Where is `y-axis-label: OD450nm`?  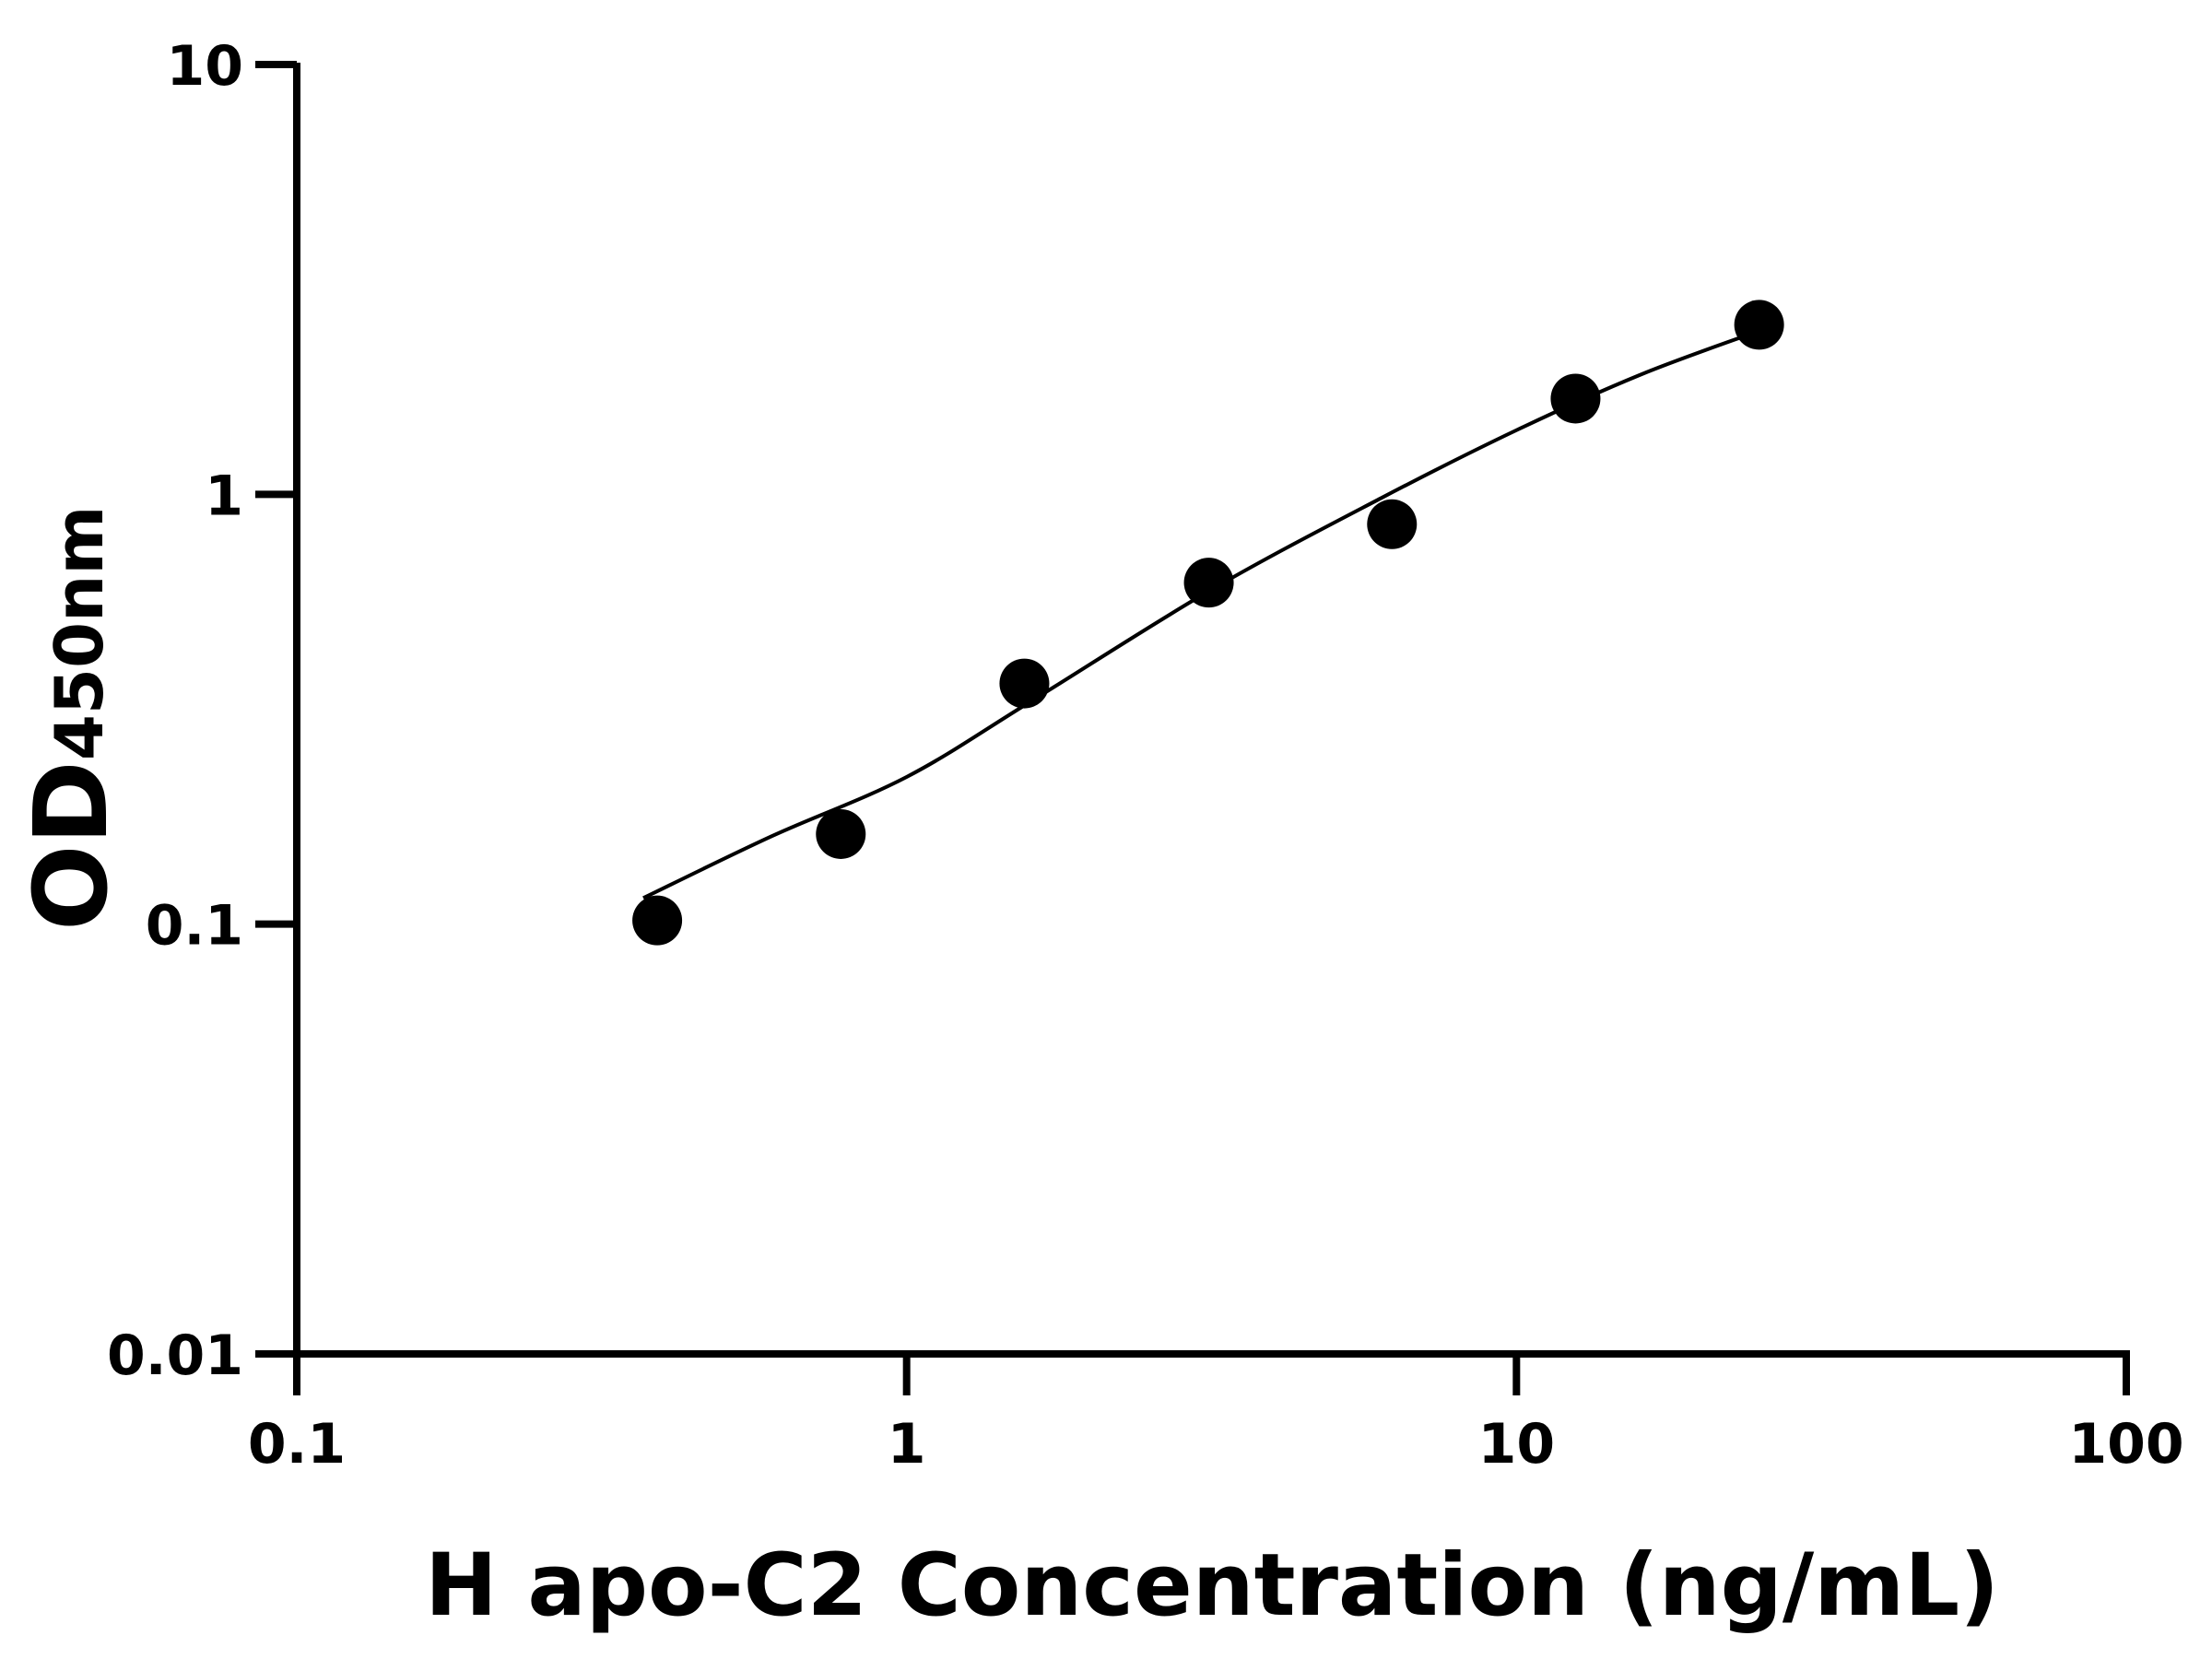 y-axis-label: OD450nm is located at coordinates (71, 718).